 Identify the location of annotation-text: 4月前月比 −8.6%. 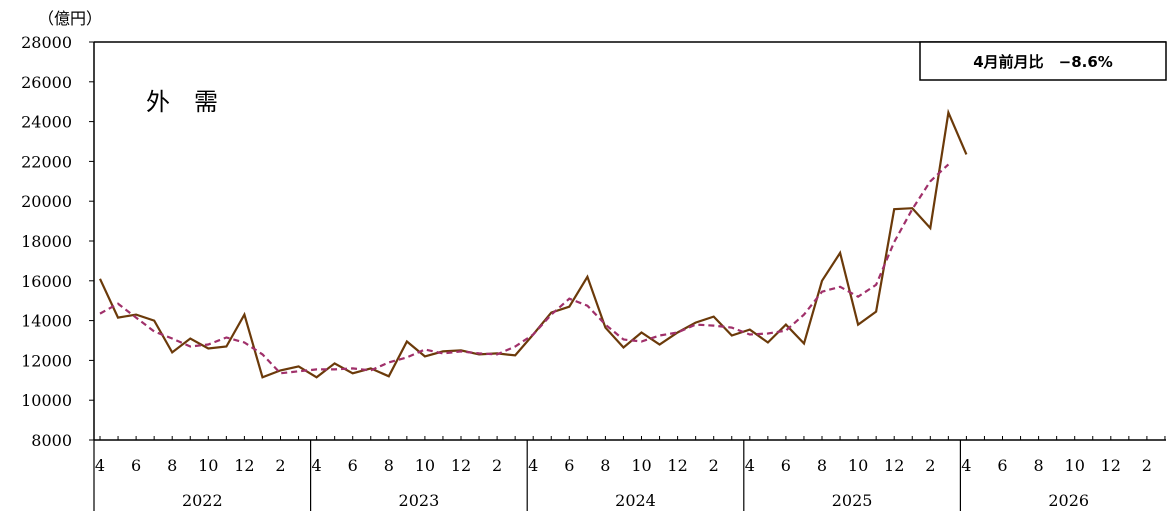
(1043, 62).